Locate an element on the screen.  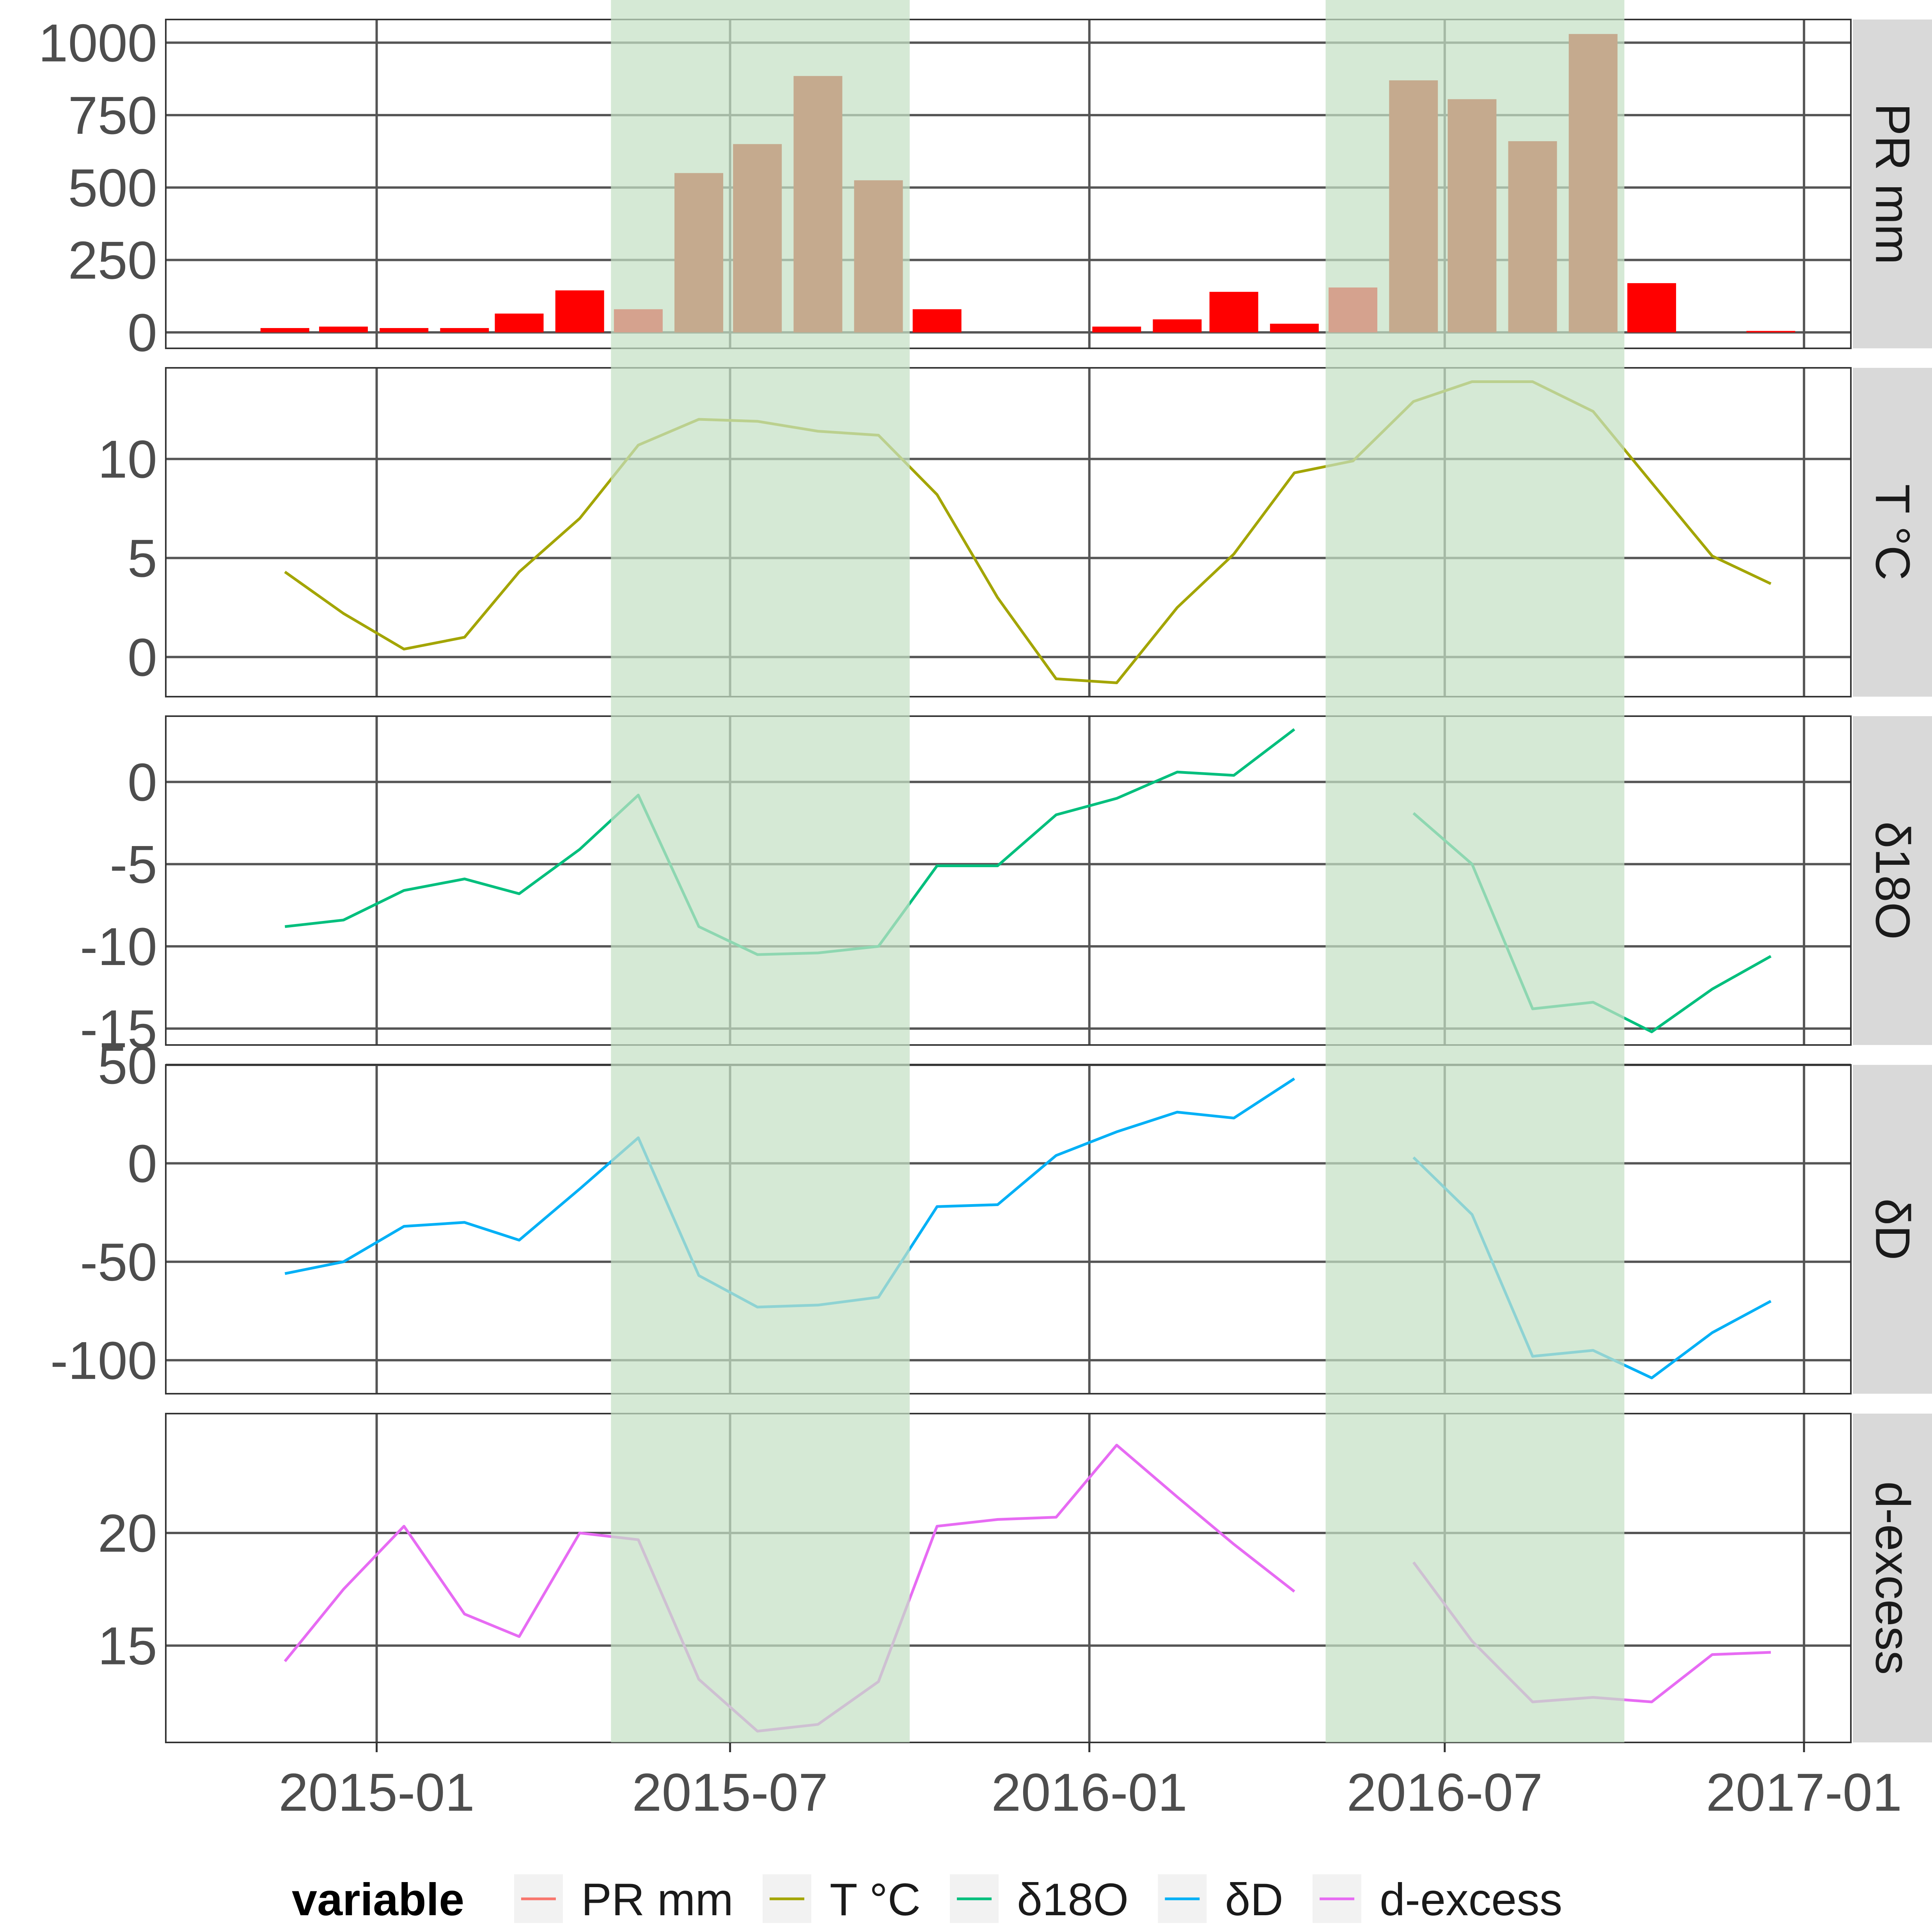
y-tick-label: -5 is located at coordinates (133, 864).